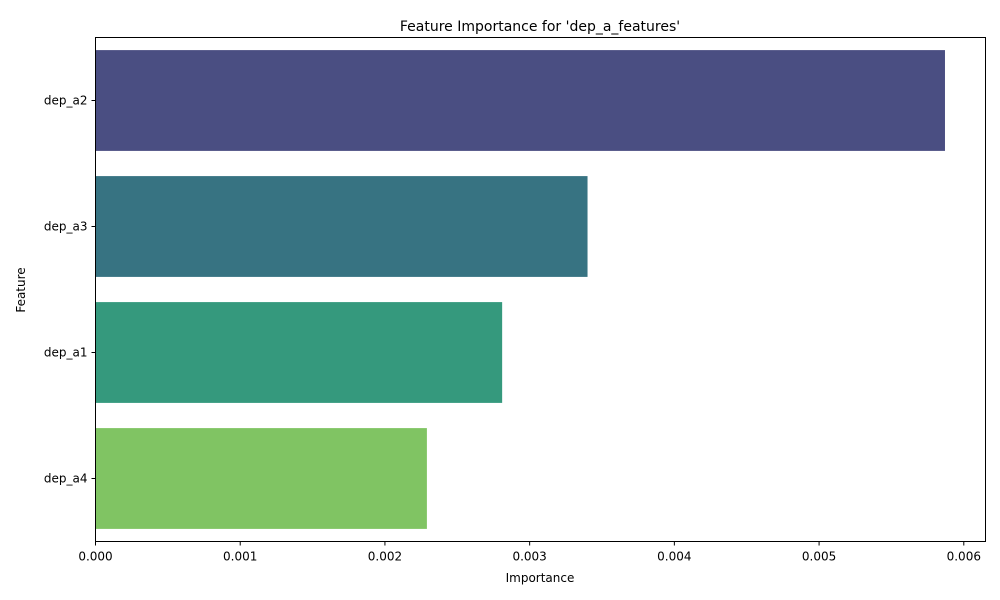 The height and width of the screenshot is (600, 1000). I want to click on x-tick-label: 0.001, so click(240, 557).